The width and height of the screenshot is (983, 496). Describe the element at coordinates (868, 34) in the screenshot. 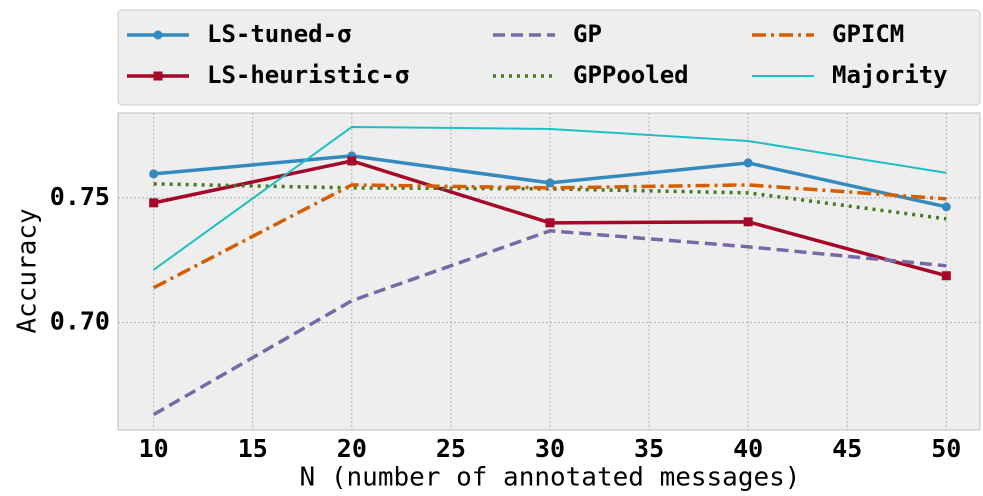

I see `legend-label: GPICM` at that location.